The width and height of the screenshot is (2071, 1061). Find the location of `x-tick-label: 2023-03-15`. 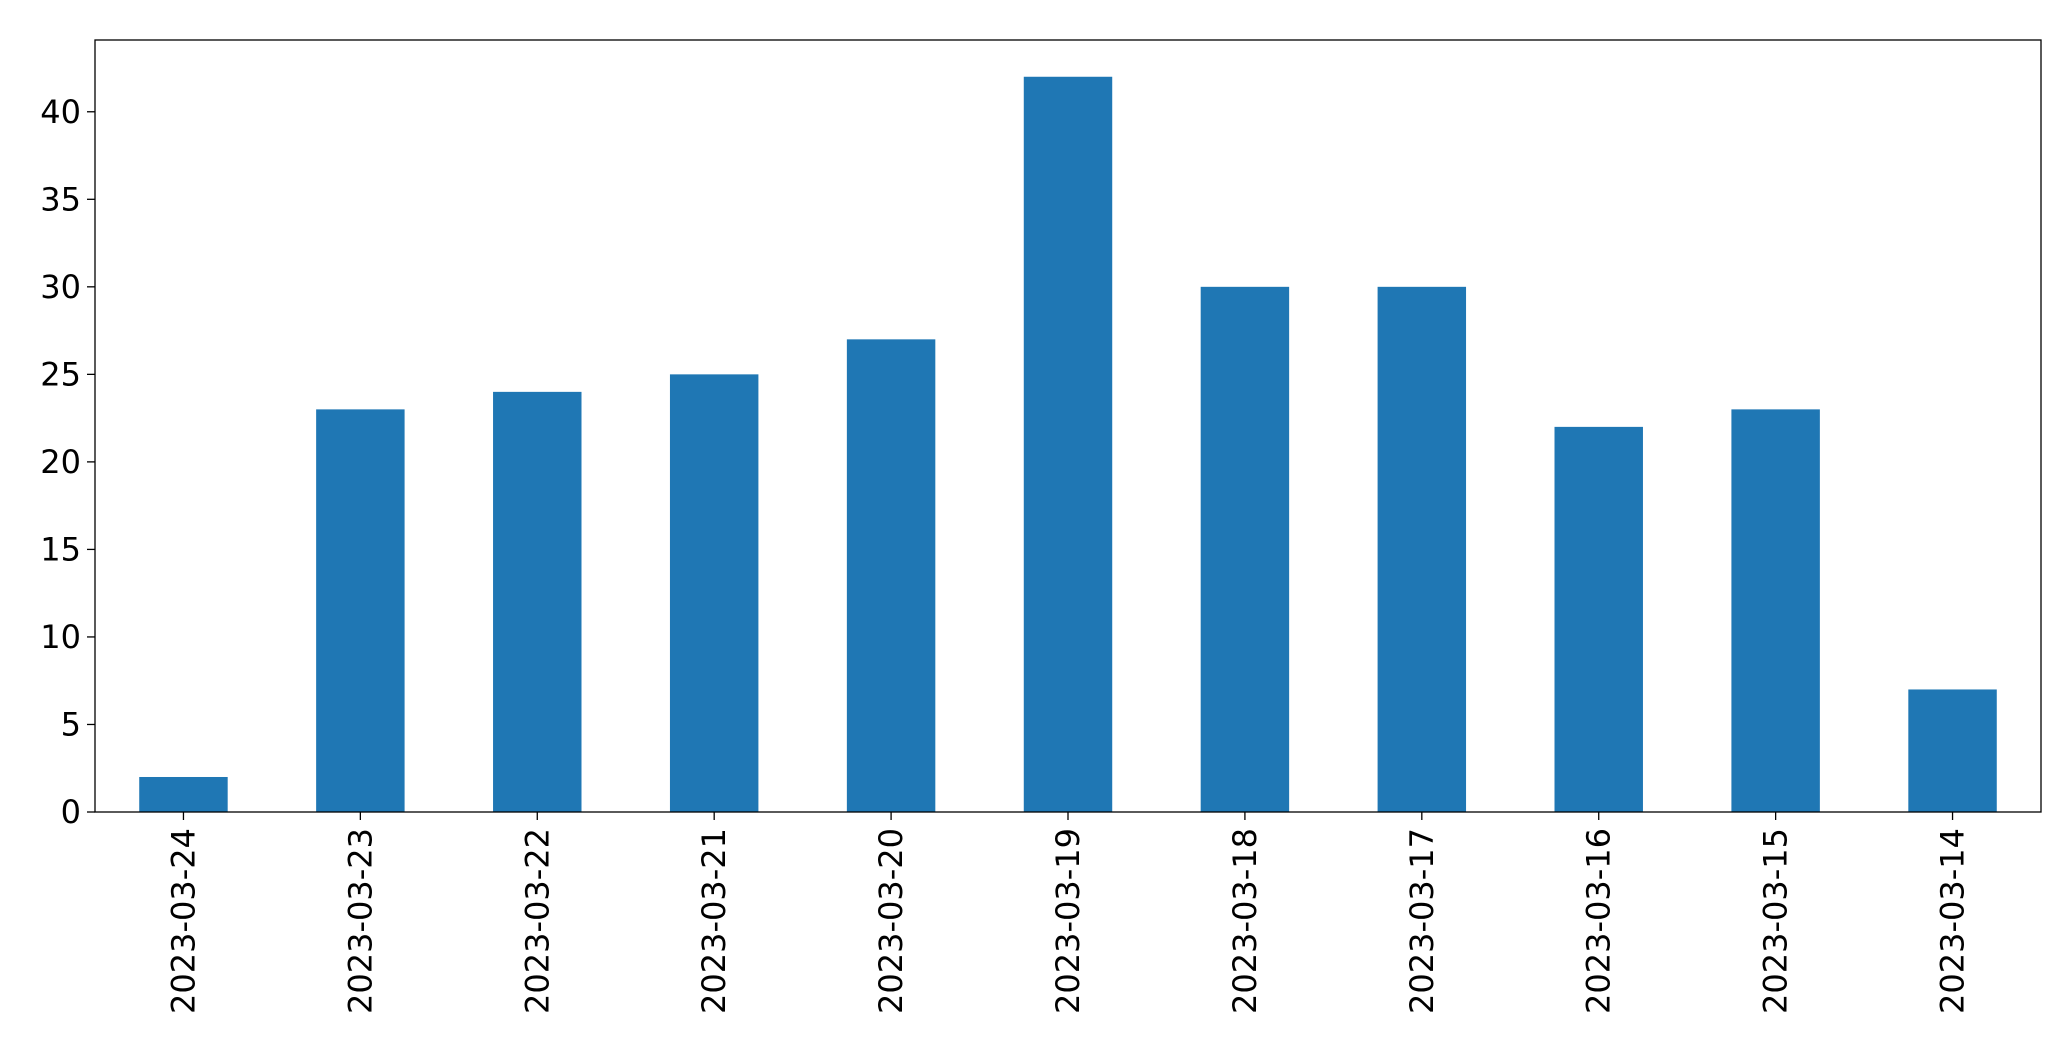

x-tick-label: 2023-03-15 is located at coordinates (1776, 921).